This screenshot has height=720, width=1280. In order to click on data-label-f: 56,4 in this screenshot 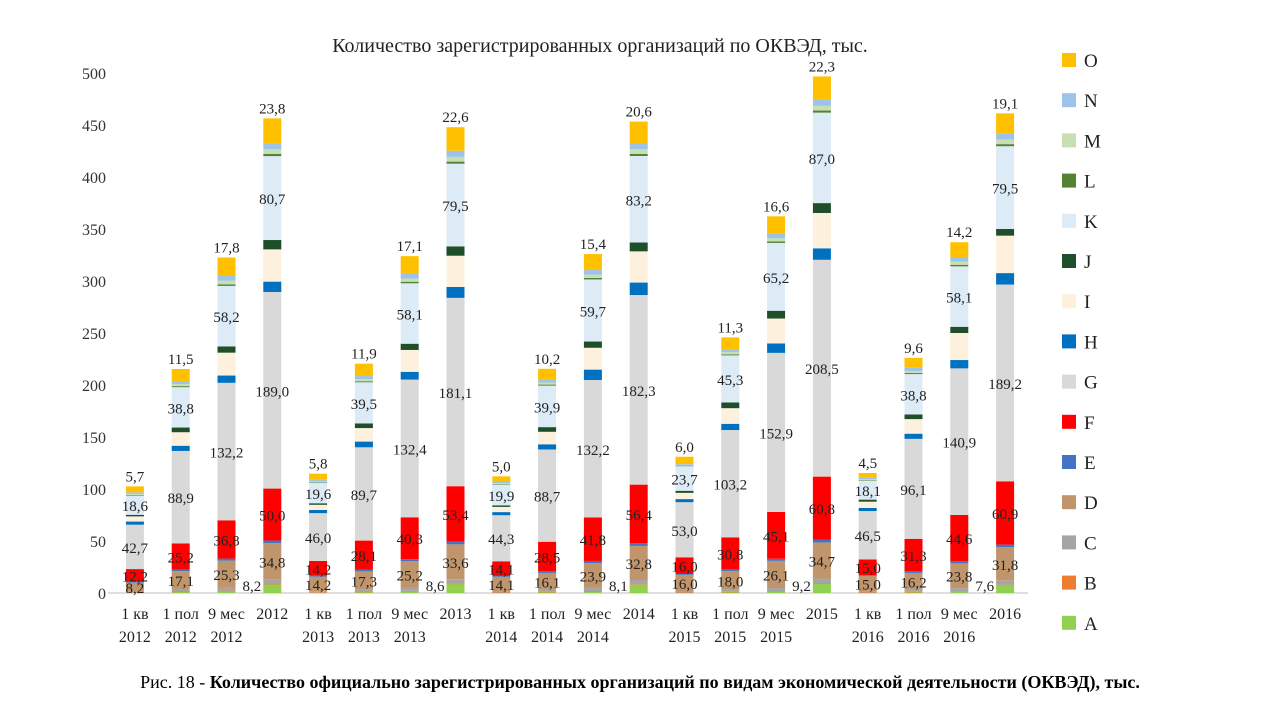, I will do `click(639, 516)`.